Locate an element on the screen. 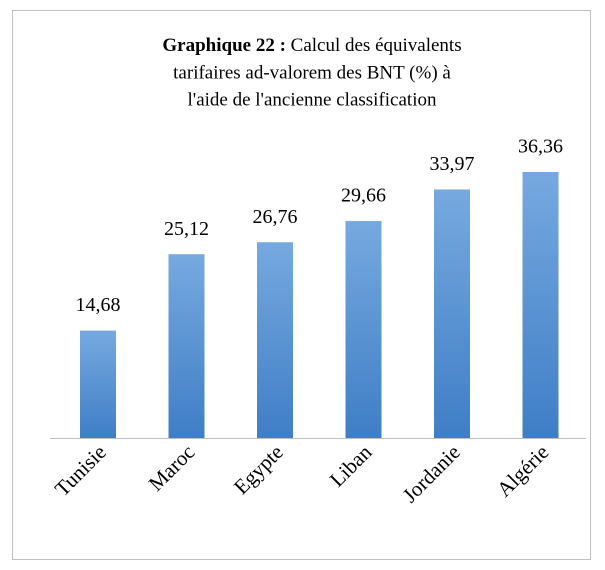 The image size is (605, 570). value-label: 14,68 is located at coordinates (98, 305).